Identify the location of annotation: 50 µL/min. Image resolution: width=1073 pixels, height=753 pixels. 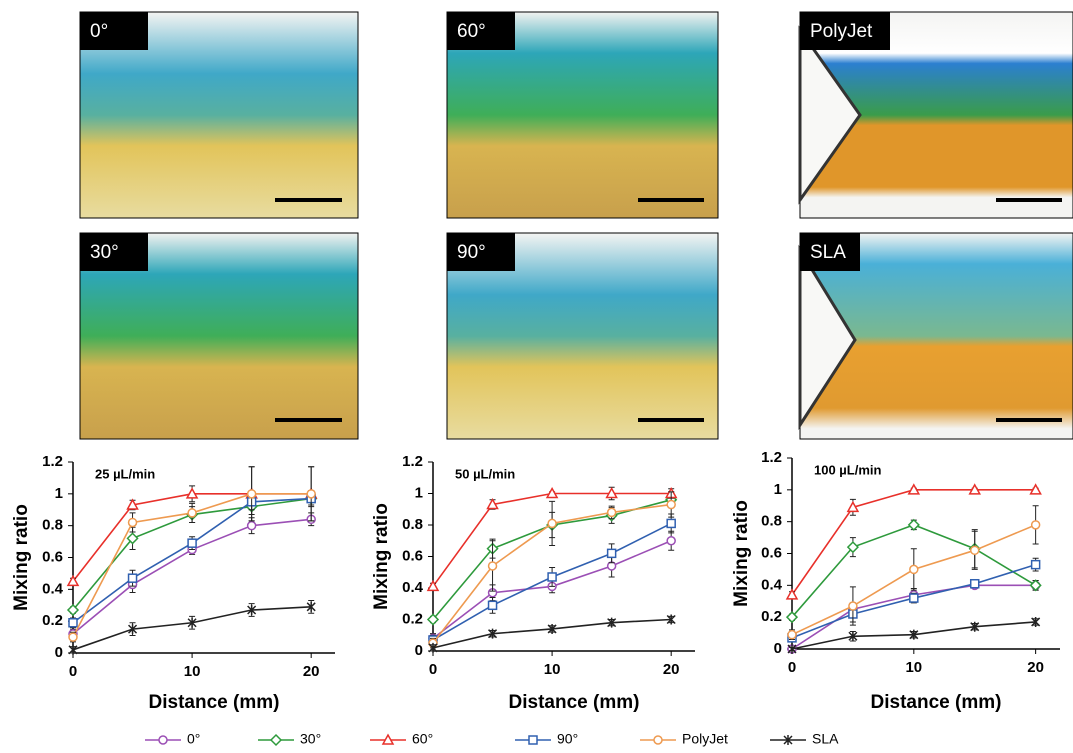
(485, 473).